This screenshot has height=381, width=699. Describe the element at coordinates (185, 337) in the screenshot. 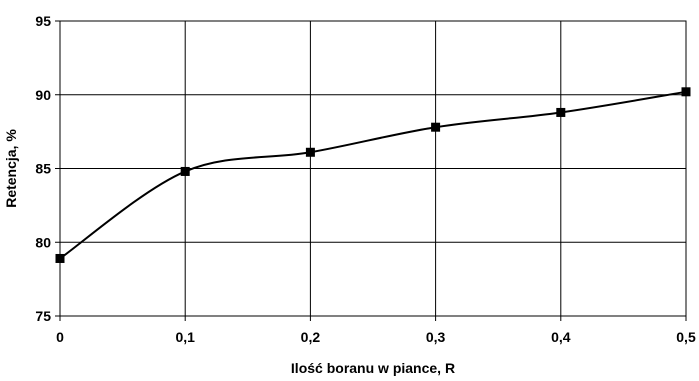

I see `x-tick-label: 0,1` at that location.